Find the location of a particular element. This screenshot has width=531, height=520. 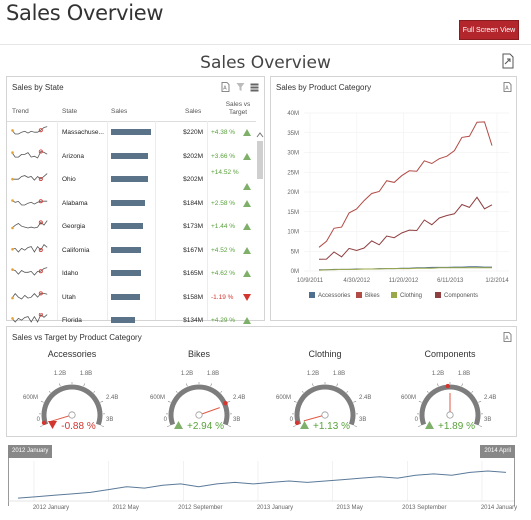

table-row: Ohio $202M +14.52 % is located at coordinates (132, 181).